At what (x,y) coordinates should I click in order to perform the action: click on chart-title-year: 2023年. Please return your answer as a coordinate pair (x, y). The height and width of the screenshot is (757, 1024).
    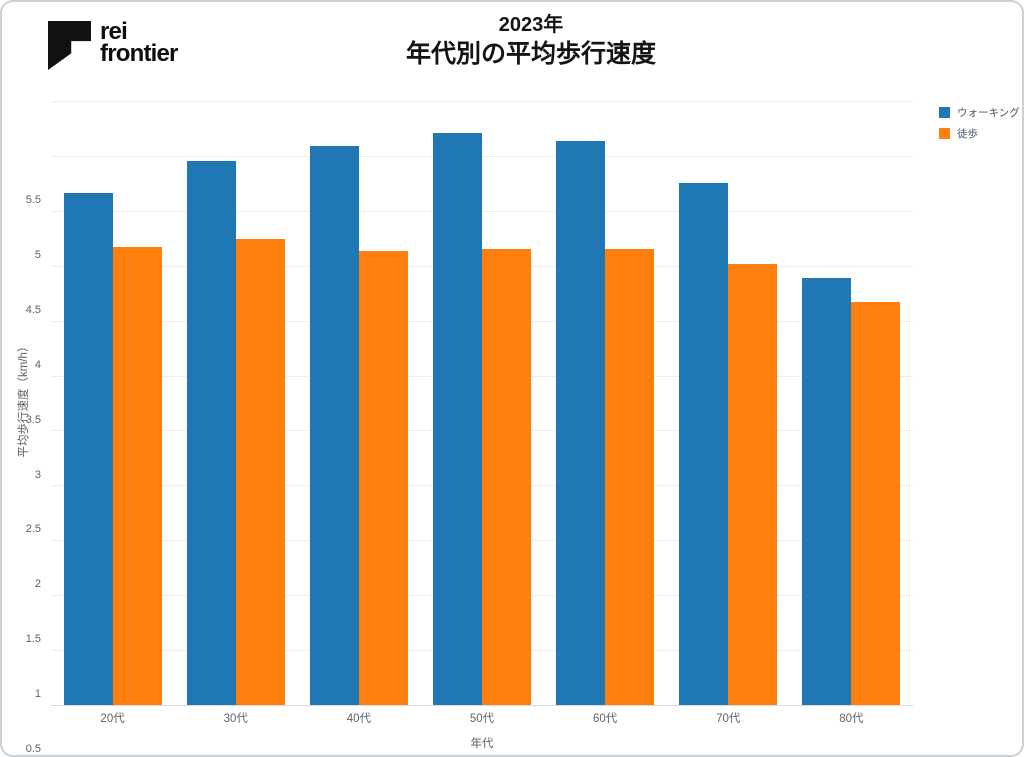
    Looking at the image, I should click on (531, 25).